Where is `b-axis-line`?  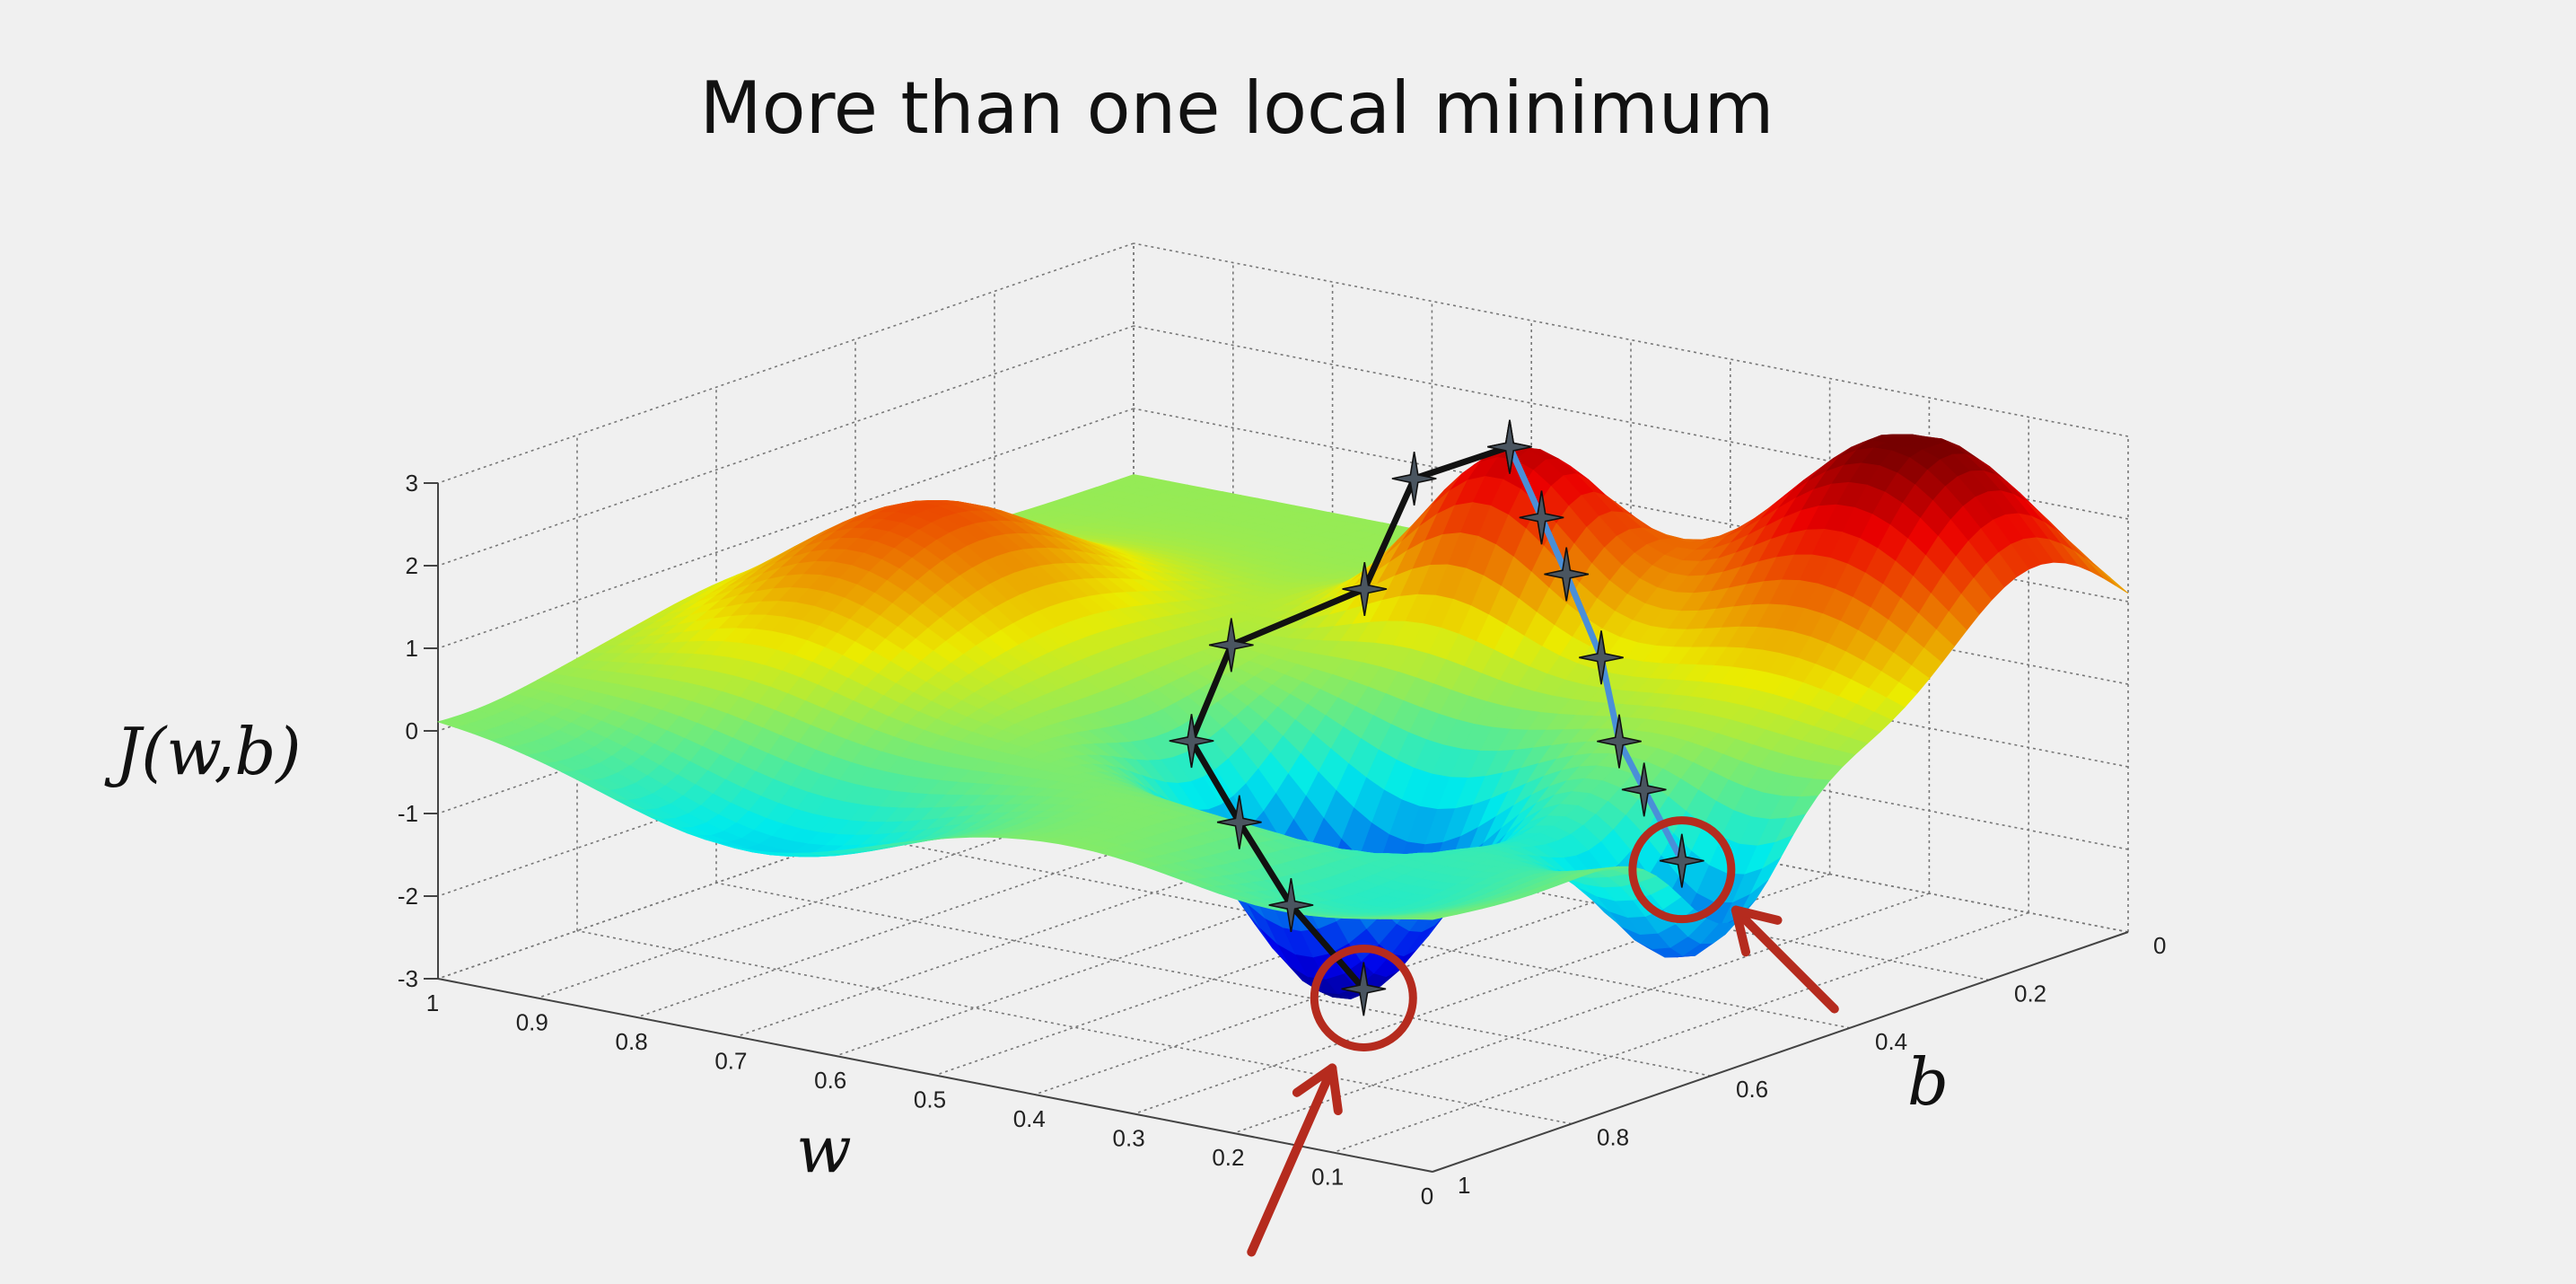
b-axis-line is located at coordinates (1780, 1052).